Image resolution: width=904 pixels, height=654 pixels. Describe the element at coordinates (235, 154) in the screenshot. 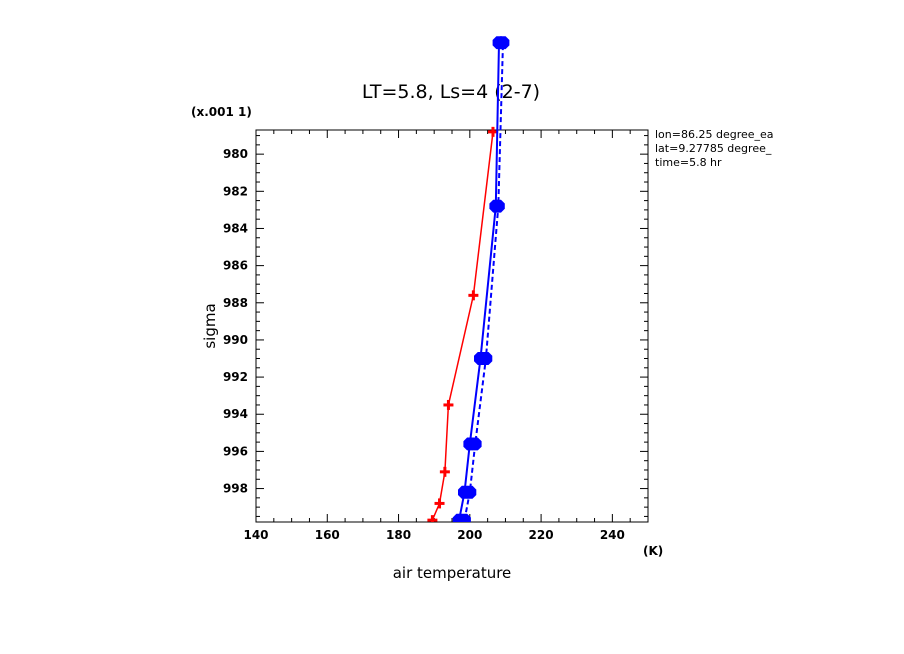

I see `y-tick-label: 980` at that location.